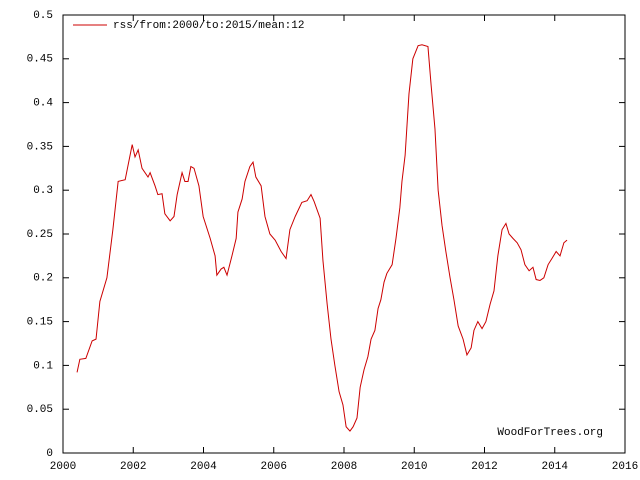  What do you see at coordinates (63, 467) in the screenshot?
I see `x-tick-label: 2000` at bounding box center [63, 467].